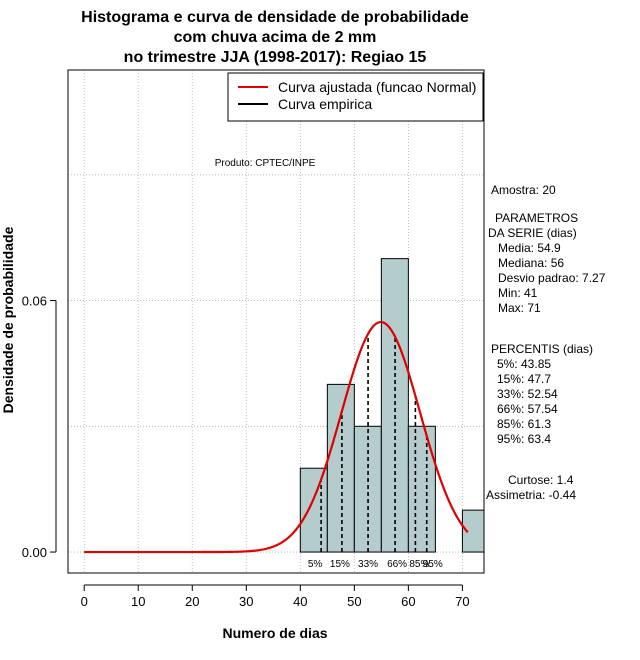  I want to click on x-tick-label-20: 20, so click(192, 601).